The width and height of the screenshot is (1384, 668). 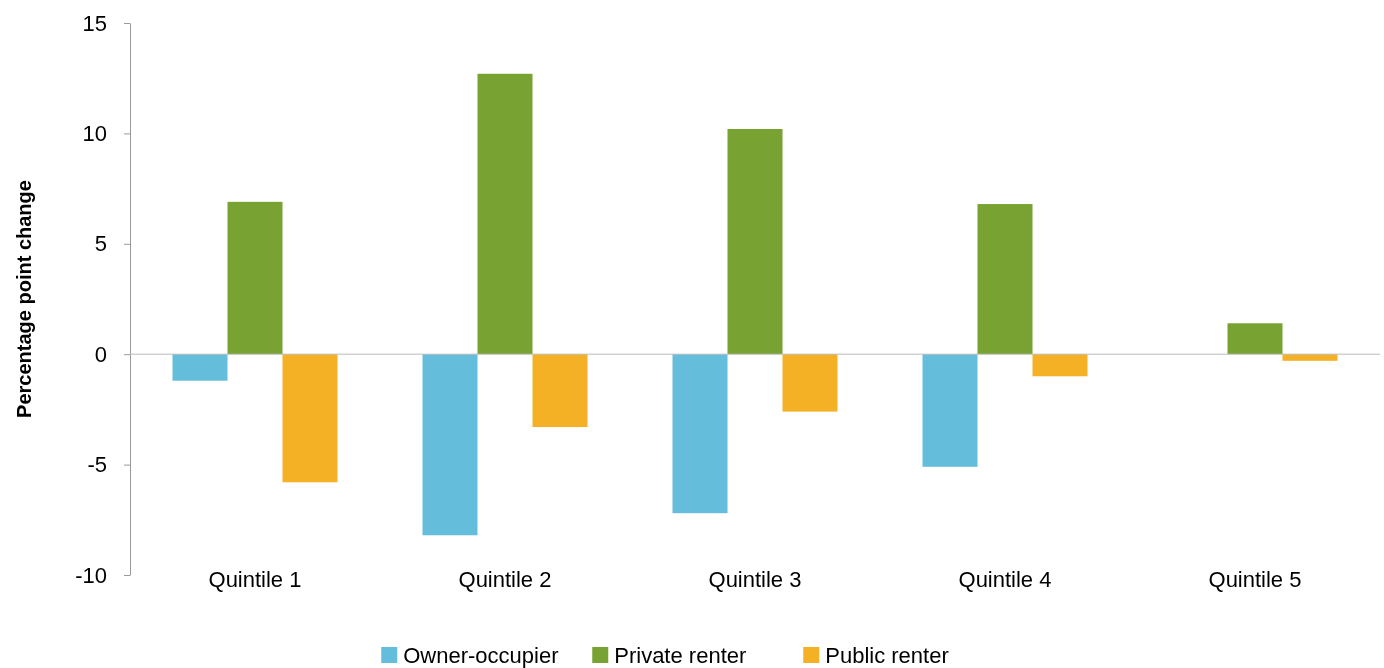 I want to click on y-tick-label: -10, so click(x=91, y=575).